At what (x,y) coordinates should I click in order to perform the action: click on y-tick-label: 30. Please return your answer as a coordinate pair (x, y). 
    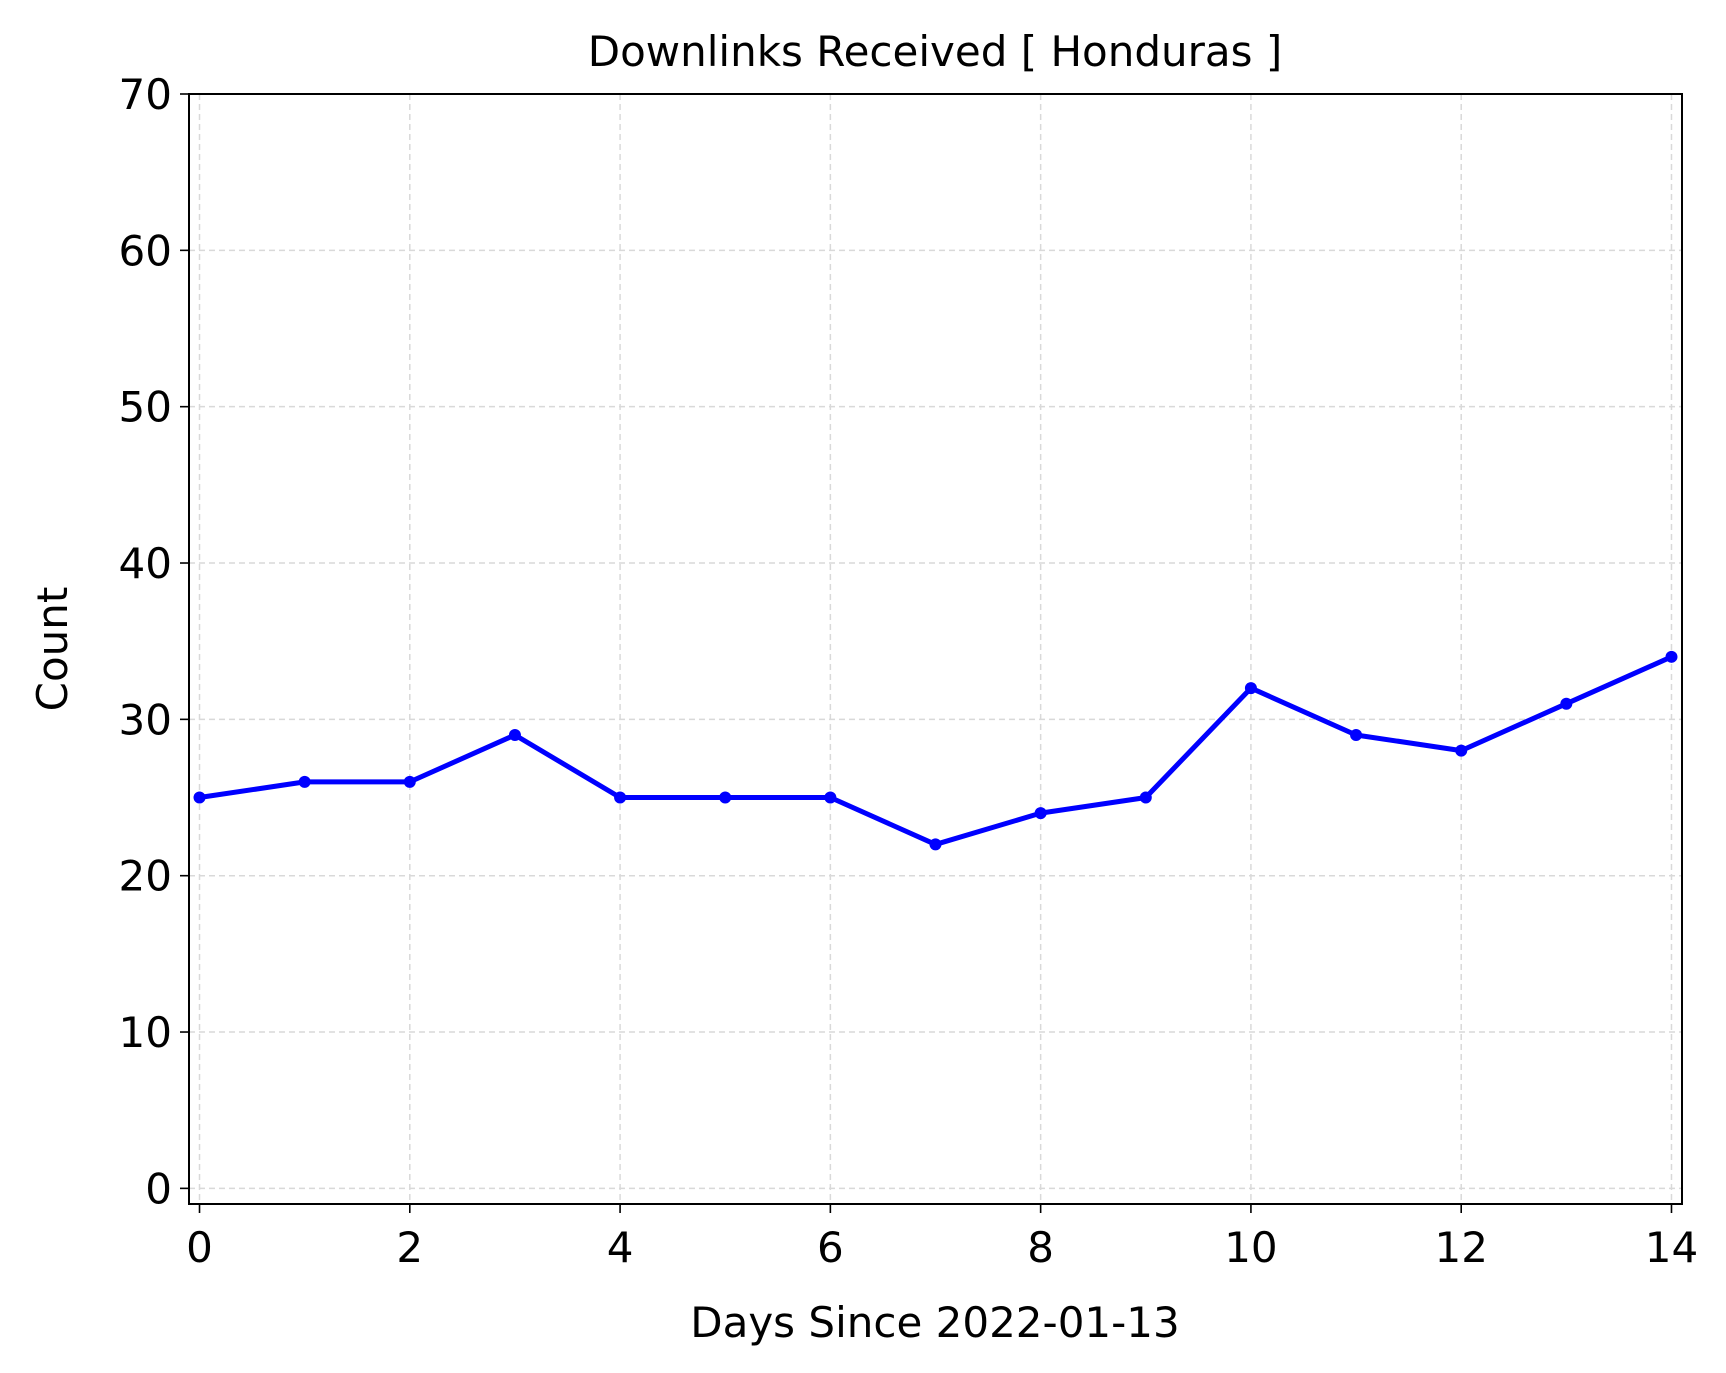
    Looking at the image, I should click on (145, 719).